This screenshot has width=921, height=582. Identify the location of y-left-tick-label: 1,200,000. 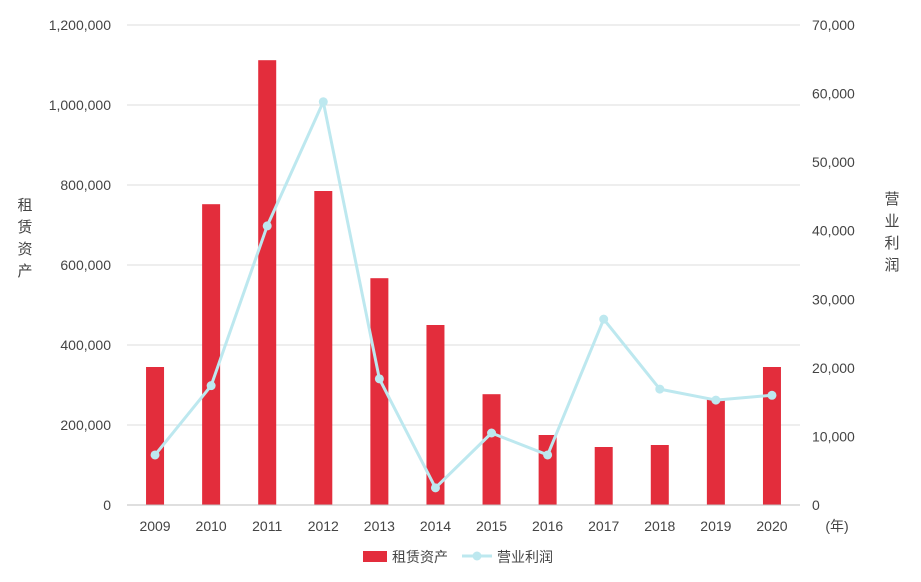
(80, 25).